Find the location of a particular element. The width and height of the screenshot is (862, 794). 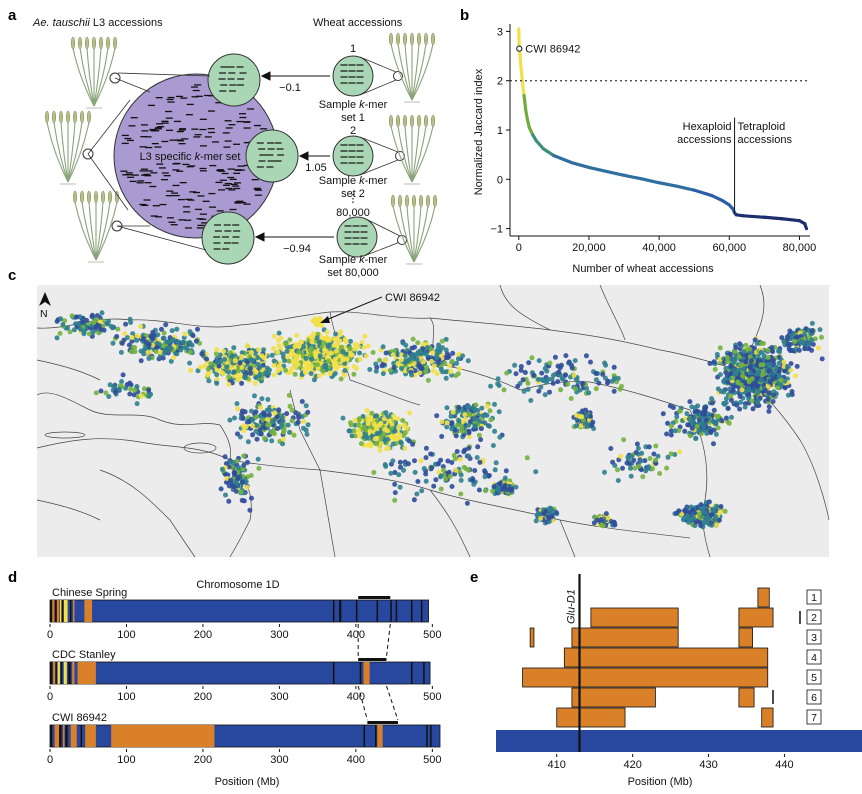

x-tick-label: 80,000 is located at coordinates (800, 248).